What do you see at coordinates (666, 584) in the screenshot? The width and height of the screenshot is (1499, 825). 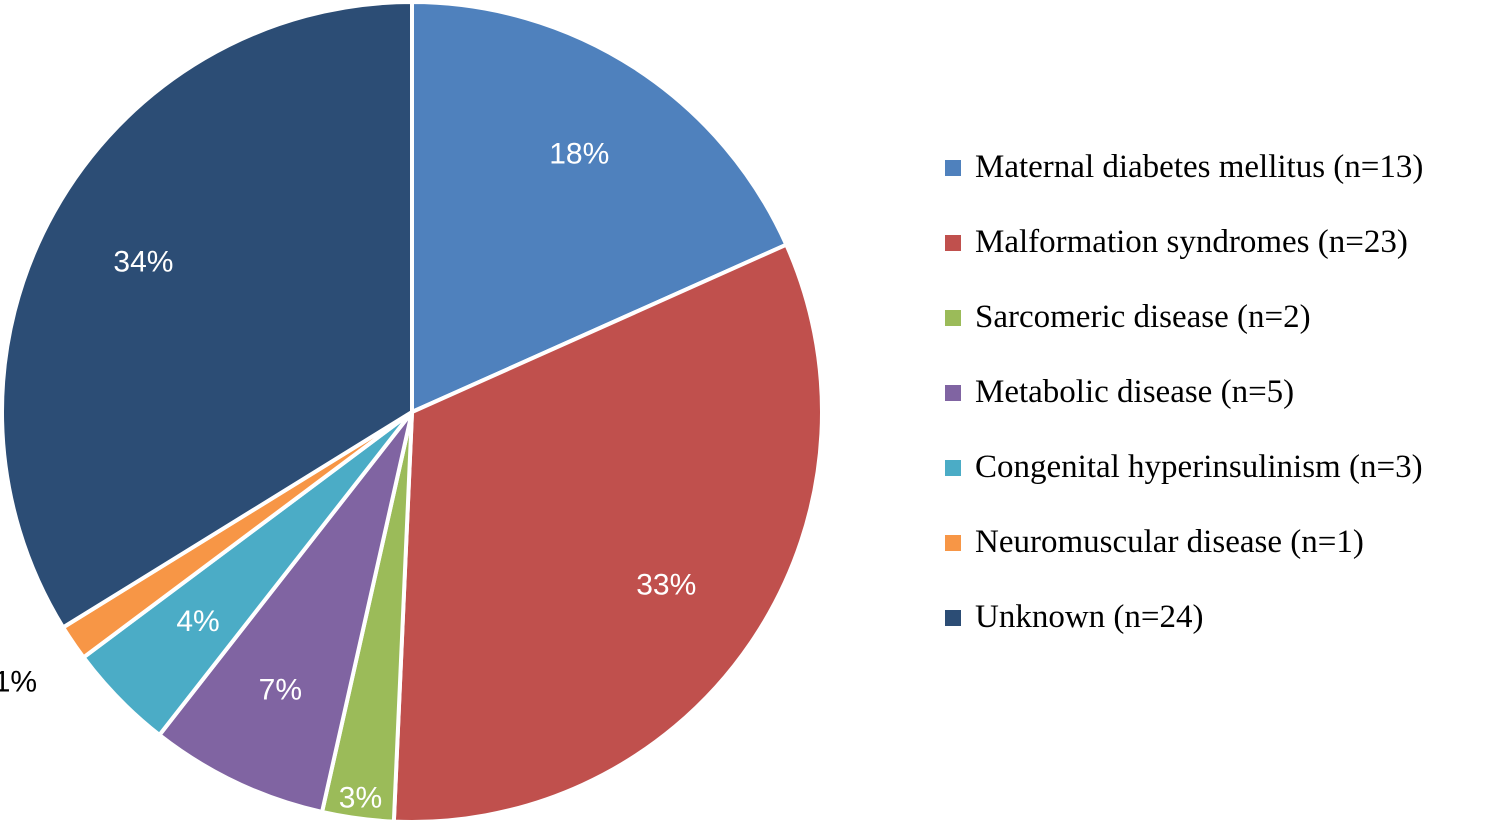 I see `slice-percent-label: 33%` at bounding box center [666, 584].